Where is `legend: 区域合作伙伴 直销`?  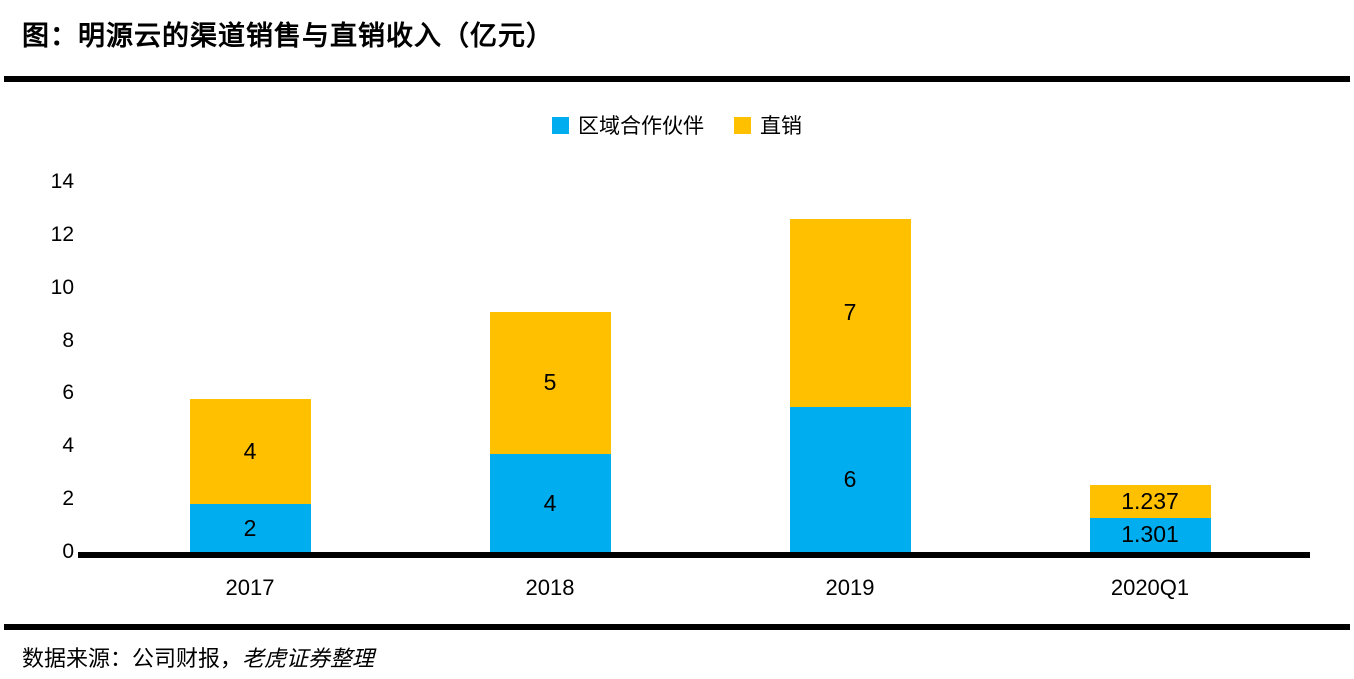
legend: 区域合作伙伴 直销 is located at coordinates (677, 125).